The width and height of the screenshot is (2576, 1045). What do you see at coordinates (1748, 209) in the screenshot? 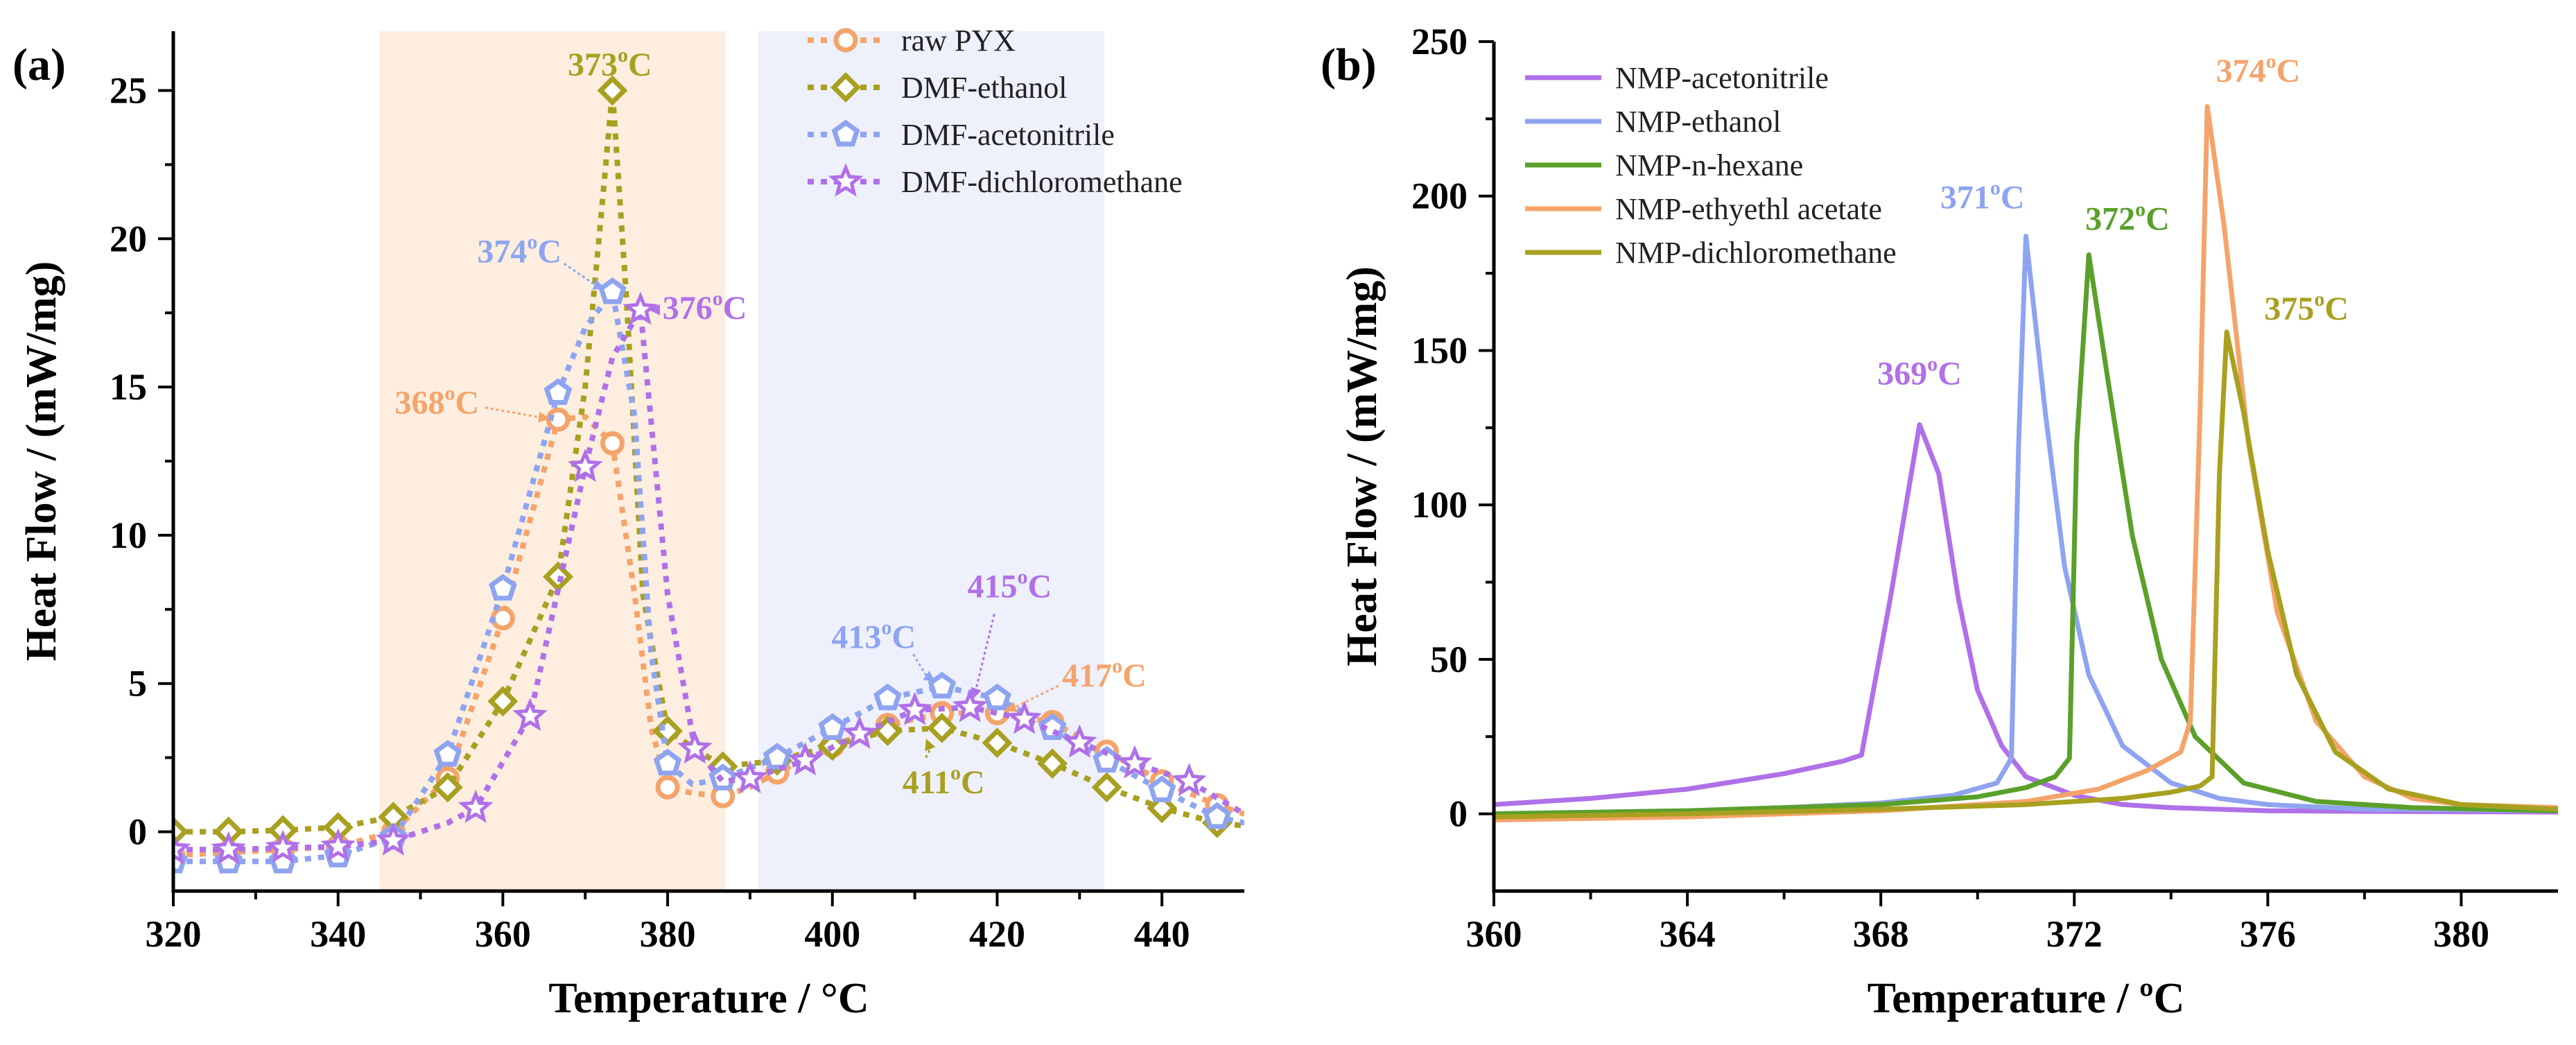
I see `legend-label: NMP-ethyethl acetate` at bounding box center [1748, 209].